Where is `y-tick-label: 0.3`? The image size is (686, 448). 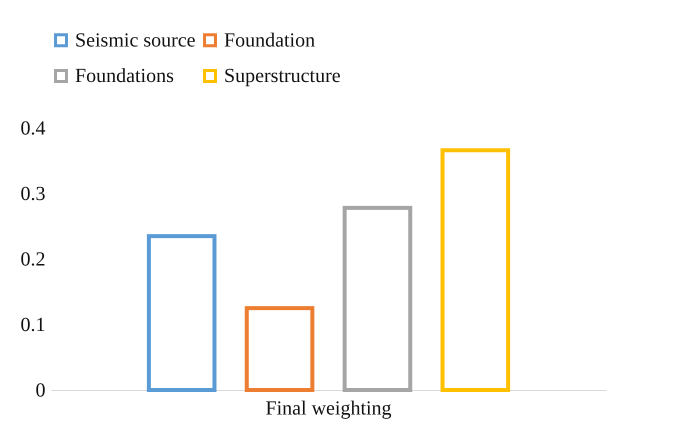
y-tick-label: 0.3 is located at coordinates (33, 194).